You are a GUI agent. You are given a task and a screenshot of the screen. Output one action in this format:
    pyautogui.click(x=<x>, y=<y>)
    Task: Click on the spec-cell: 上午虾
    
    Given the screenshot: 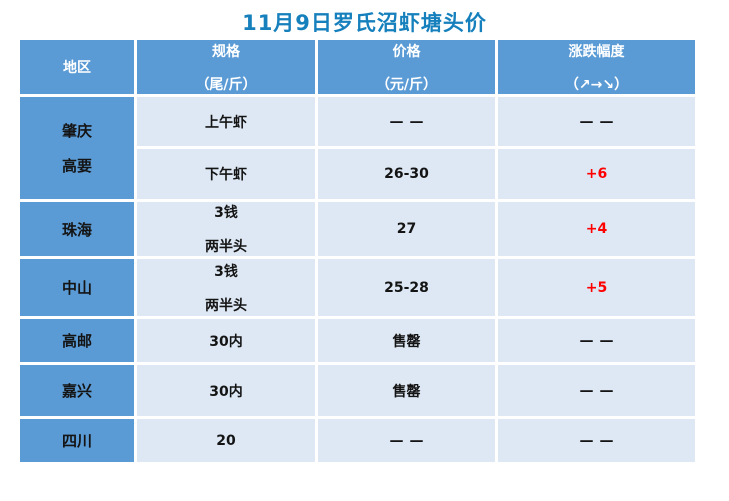 What is the action you would take?
    pyautogui.click(x=226, y=121)
    